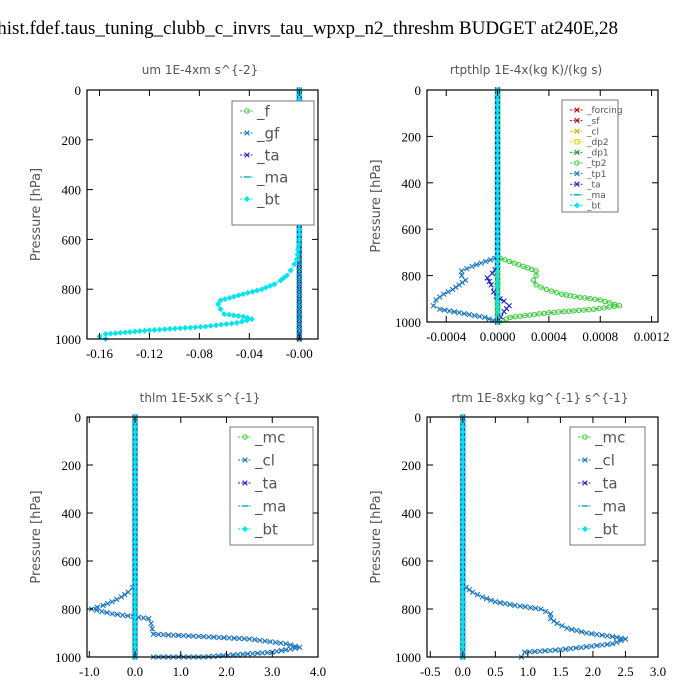 The height and width of the screenshot is (700, 700). Describe the element at coordinates (202, 537) in the screenshot. I see `plot-frame` at that location.